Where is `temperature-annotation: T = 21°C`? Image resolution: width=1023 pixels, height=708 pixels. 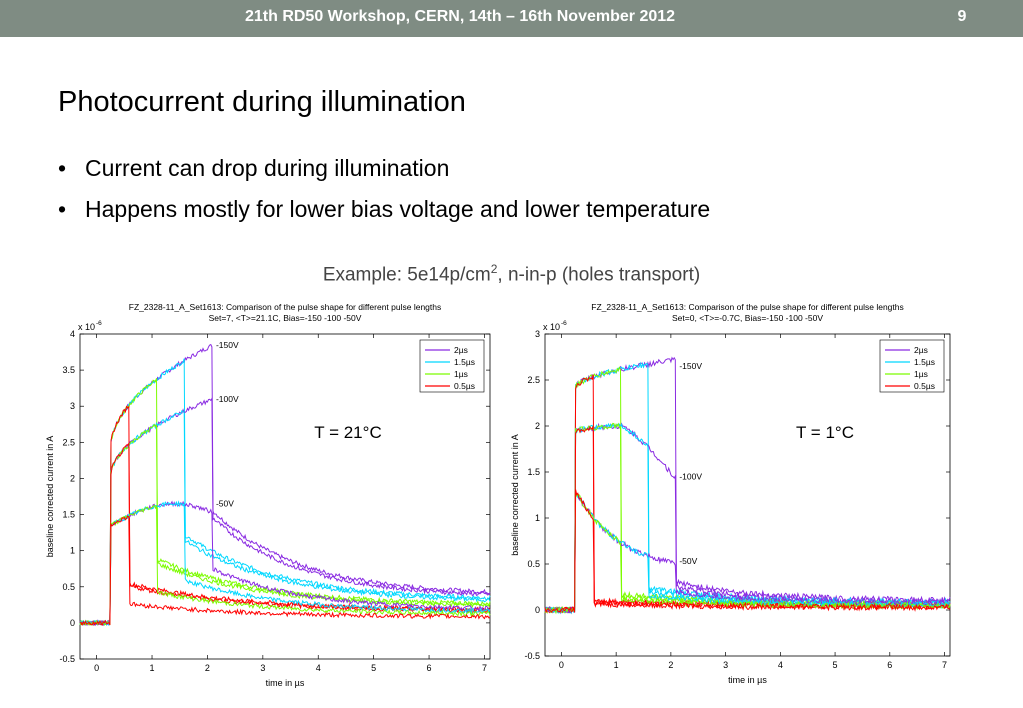 temperature-annotation: T = 21°C is located at coordinates (347, 432).